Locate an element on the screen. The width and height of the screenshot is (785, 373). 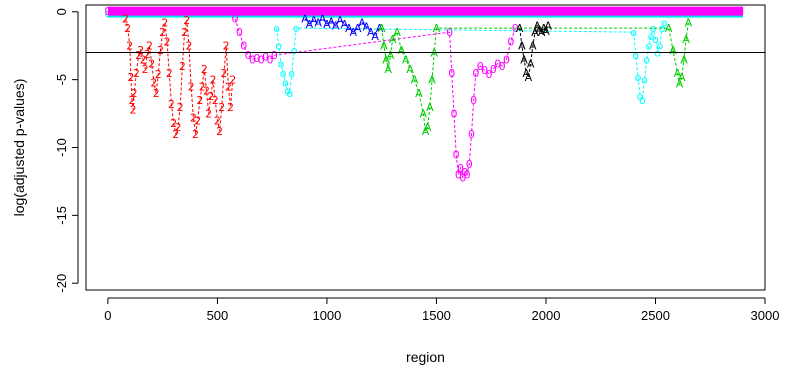
y-tick-label: -5 is located at coordinates (61, 80).